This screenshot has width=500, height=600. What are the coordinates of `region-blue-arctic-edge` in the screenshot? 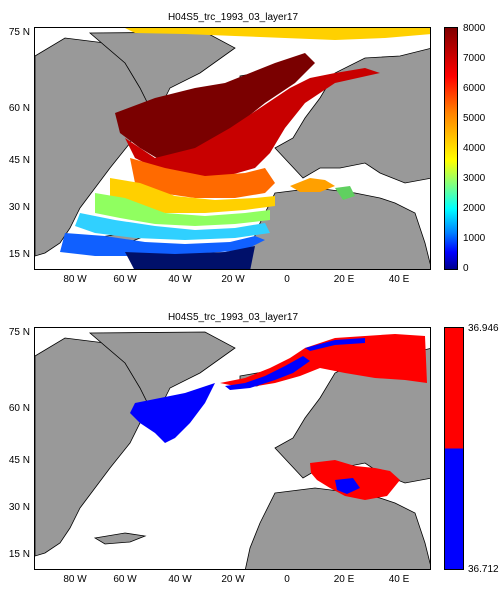 It's located at (335, 344).